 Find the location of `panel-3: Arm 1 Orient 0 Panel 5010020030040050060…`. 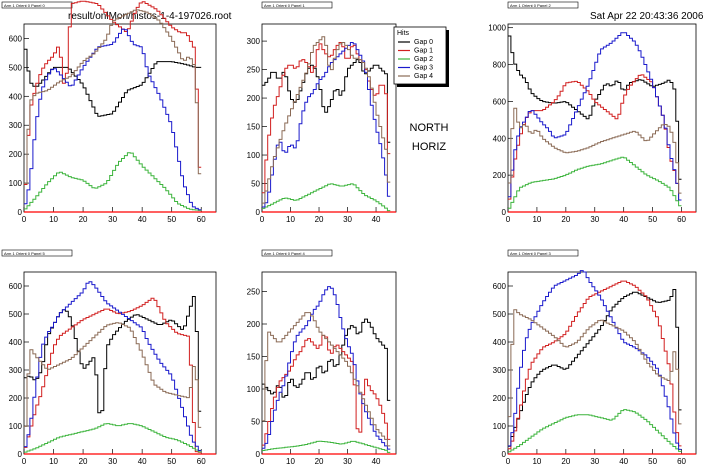

panel-3: Arm 1 Orient 0 Panel 5010020030040050060… is located at coordinates (109, 357).